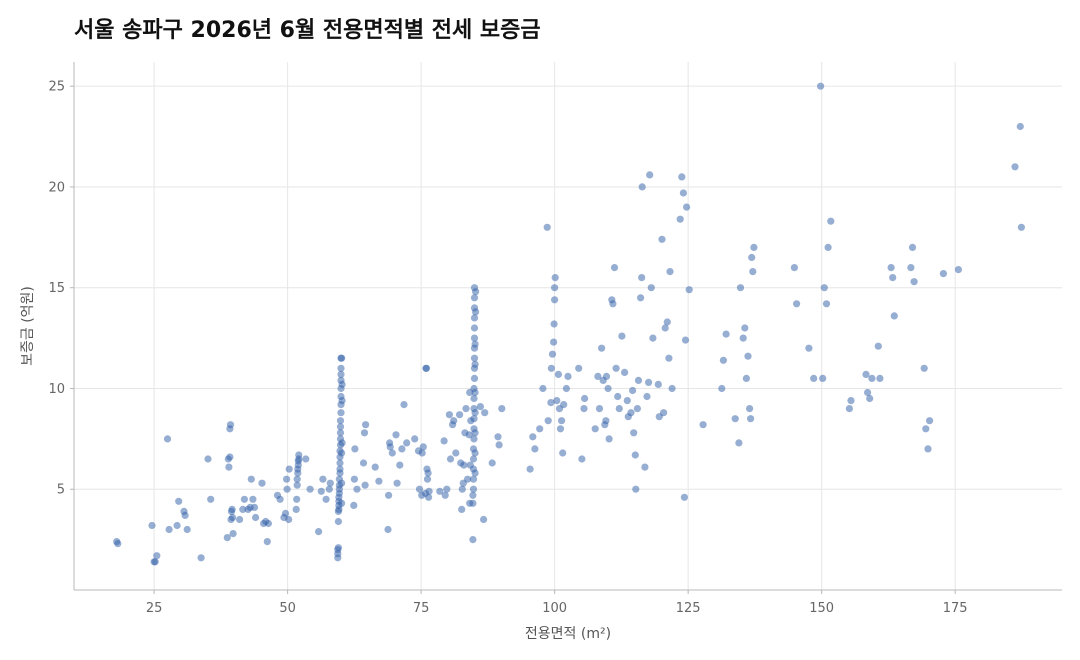 Image resolution: width=1080 pixels, height=660 pixels. What do you see at coordinates (56, 187) in the screenshot?
I see `y-tick-label: 20` at bounding box center [56, 187].